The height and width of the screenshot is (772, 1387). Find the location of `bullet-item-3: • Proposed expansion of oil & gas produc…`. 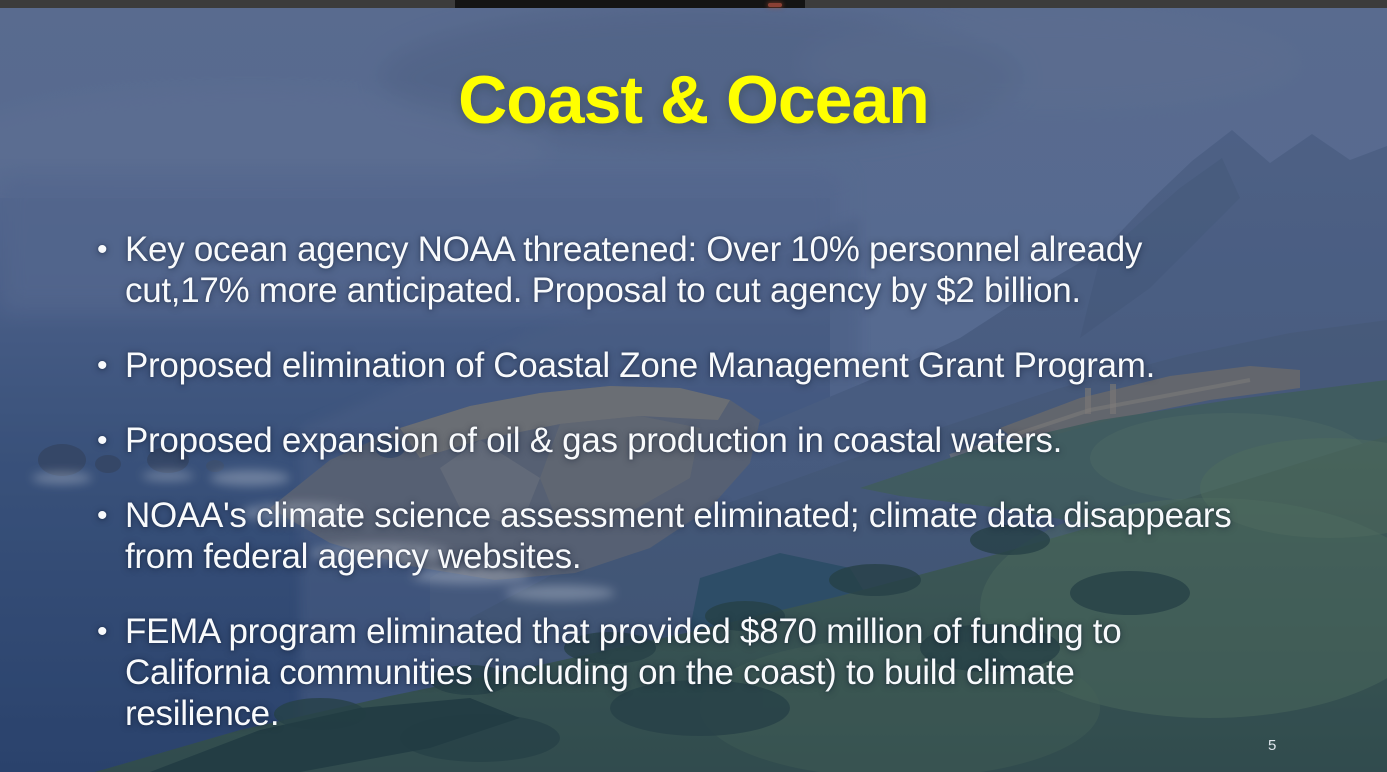

bullet-item-3: • Proposed expansion of oil & gas produc… is located at coordinates (734, 440).